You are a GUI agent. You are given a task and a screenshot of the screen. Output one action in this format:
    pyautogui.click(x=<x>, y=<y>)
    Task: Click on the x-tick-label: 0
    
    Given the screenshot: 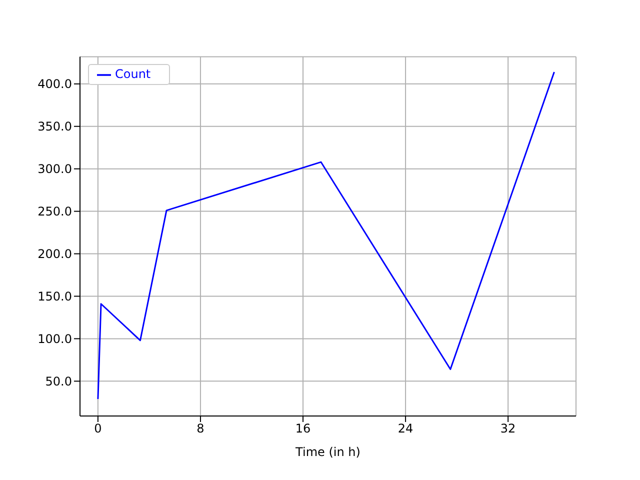 What is the action you would take?
    pyautogui.click(x=98, y=429)
    